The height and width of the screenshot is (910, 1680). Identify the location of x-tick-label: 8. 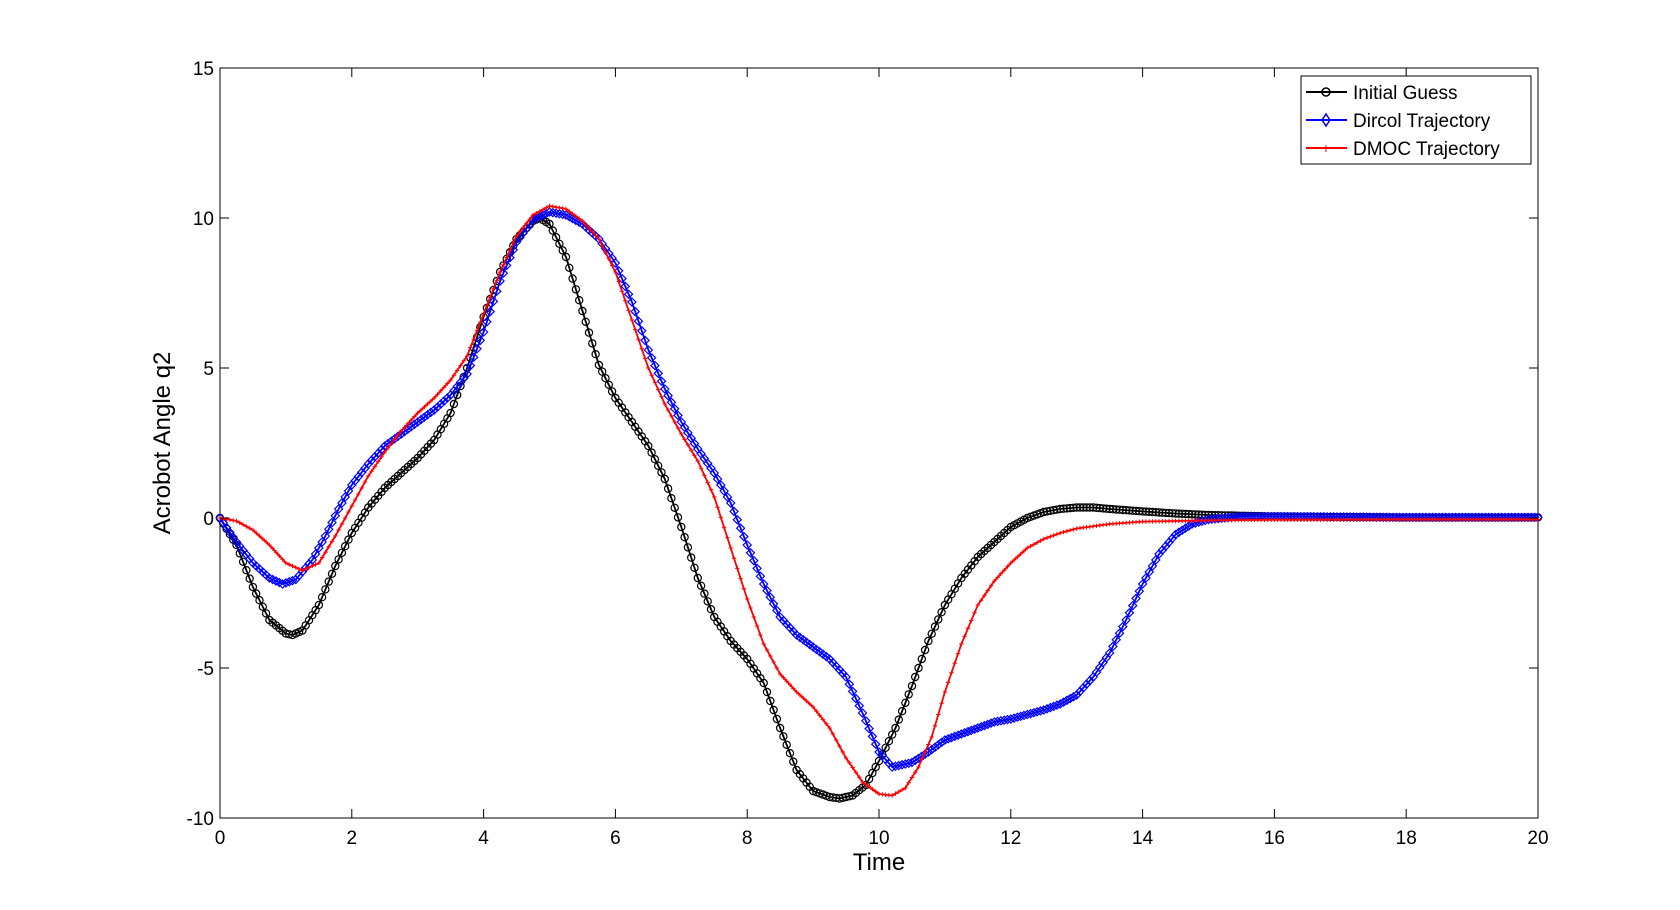
(747, 838).